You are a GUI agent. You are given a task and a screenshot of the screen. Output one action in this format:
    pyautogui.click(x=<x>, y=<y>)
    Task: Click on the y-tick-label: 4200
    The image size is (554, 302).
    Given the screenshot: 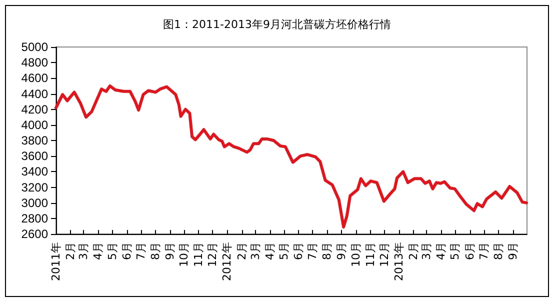 What is the action you would take?
    pyautogui.click(x=34, y=109)
    